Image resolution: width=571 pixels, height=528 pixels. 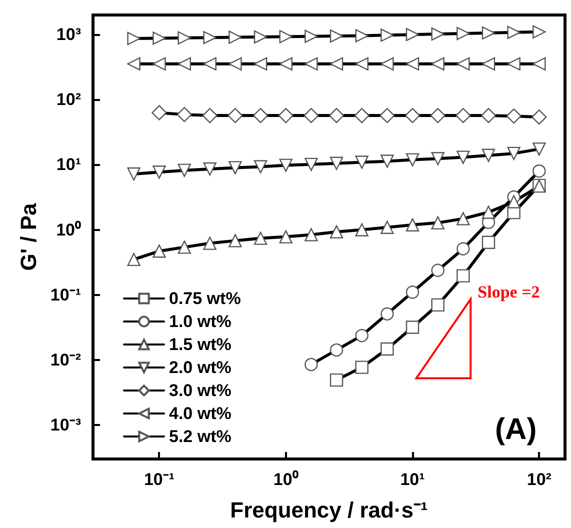 I want to click on x-tick-label: 10⁻¹, so click(x=159, y=479).